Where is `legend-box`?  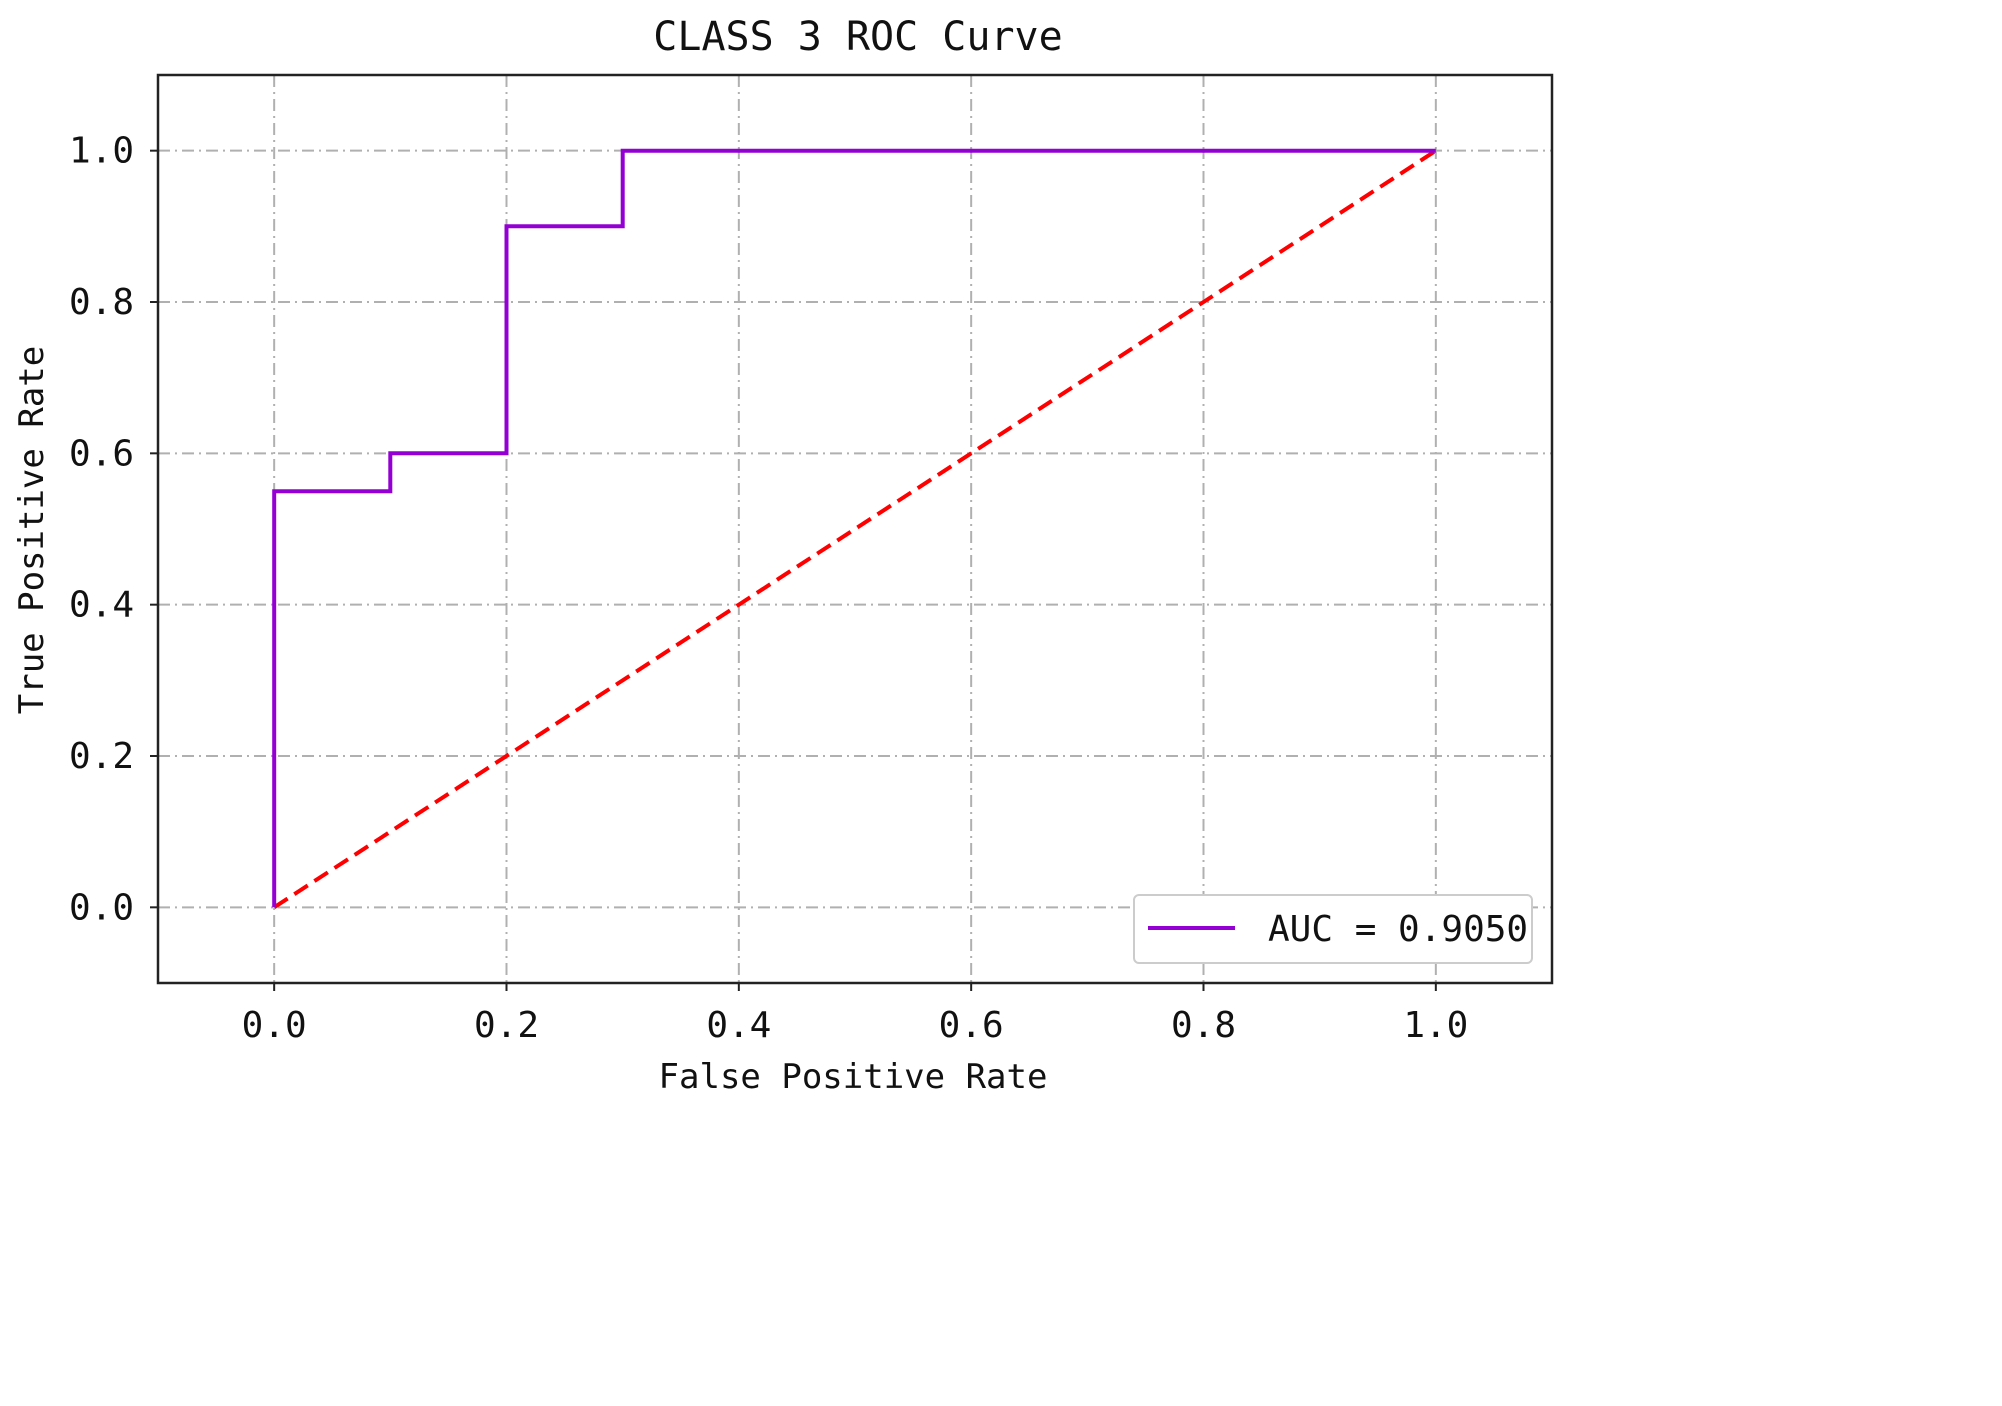 legend-box is located at coordinates (1333, 929).